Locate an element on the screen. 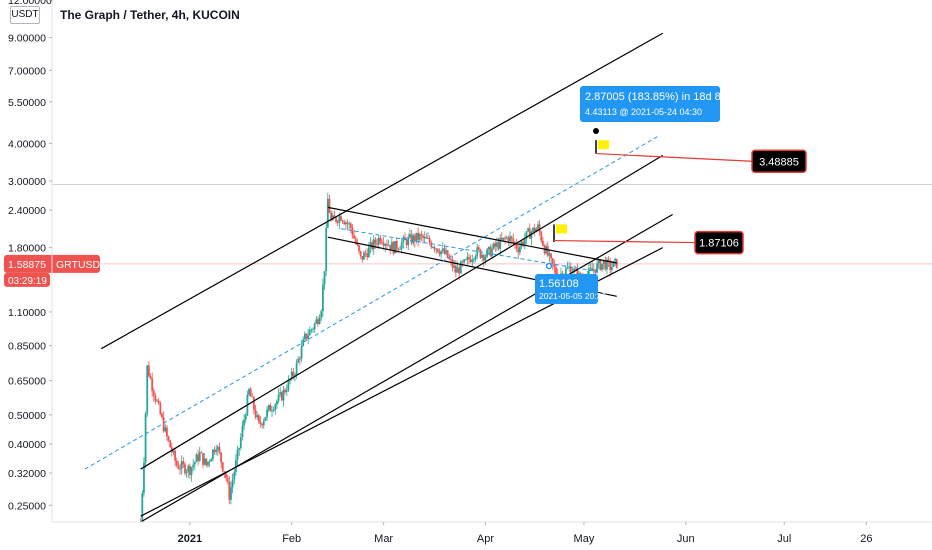 This screenshot has width=932, height=550. current-price-text: 1.56108 is located at coordinates (559, 284).